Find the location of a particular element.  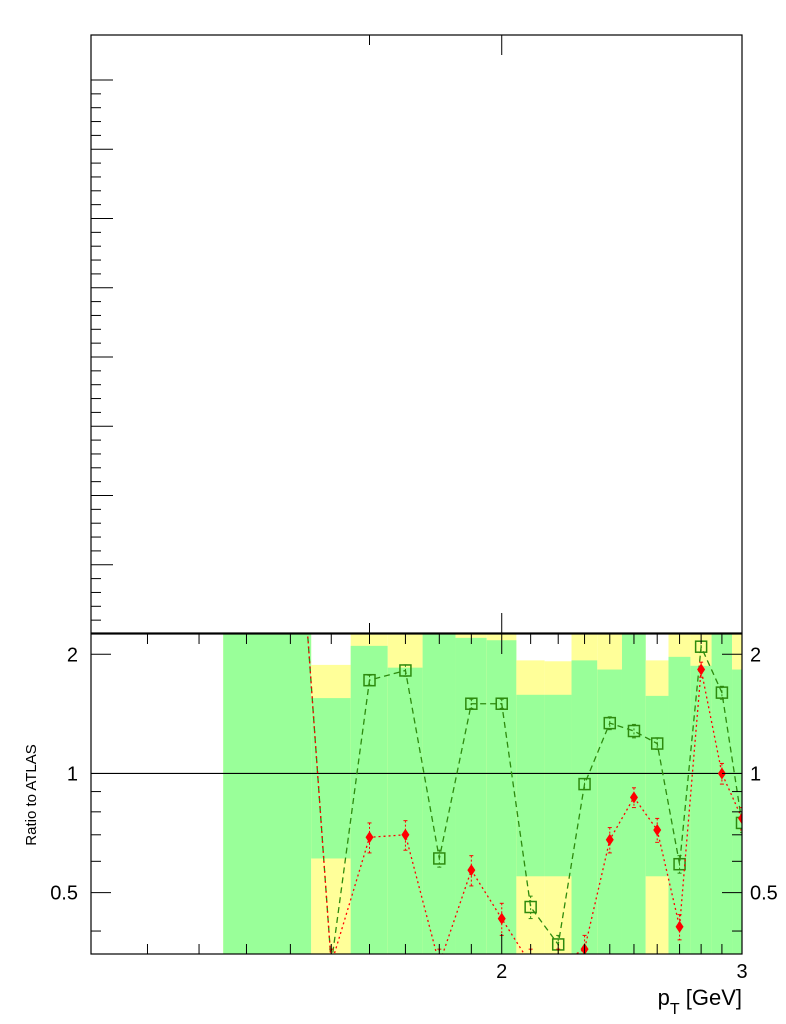

y-axis-title: Ratio to ATLAS is located at coordinates (31, 794).